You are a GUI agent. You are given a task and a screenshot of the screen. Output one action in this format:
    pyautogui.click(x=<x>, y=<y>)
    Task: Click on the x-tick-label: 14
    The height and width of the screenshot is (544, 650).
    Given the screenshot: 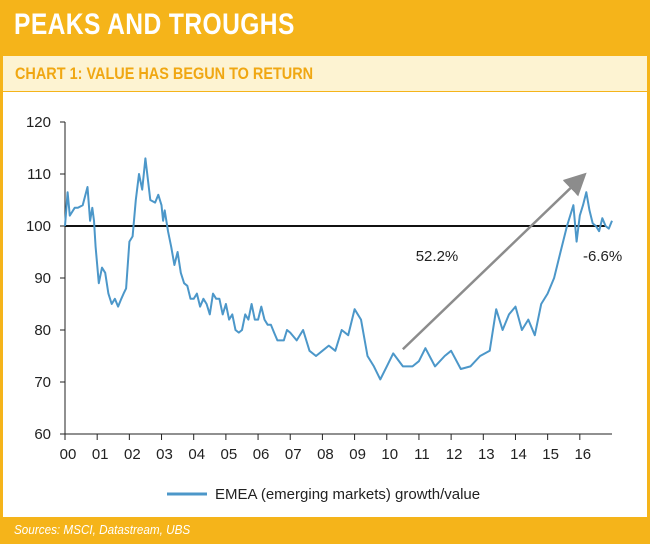 What is the action you would take?
    pyautogui.click(x=518, y=454)
    